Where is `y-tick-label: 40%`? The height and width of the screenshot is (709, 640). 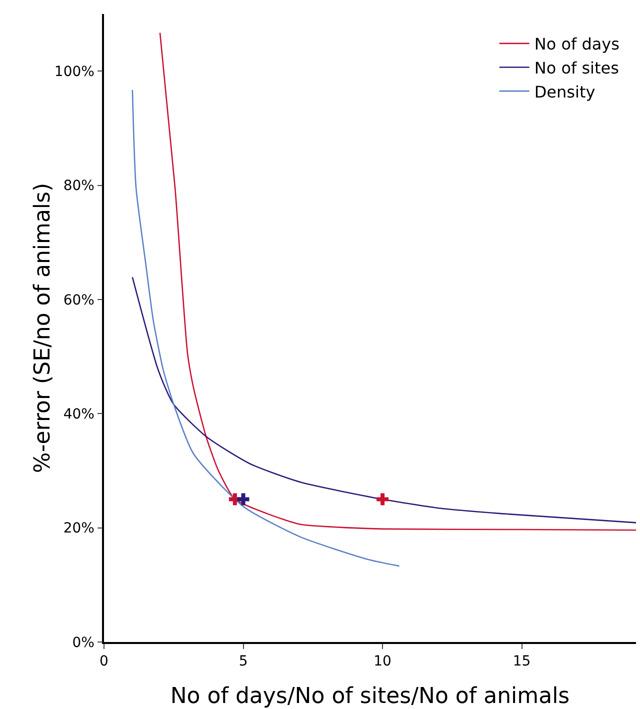 y-tick-label: 40% is located at coordinates (78, 414).